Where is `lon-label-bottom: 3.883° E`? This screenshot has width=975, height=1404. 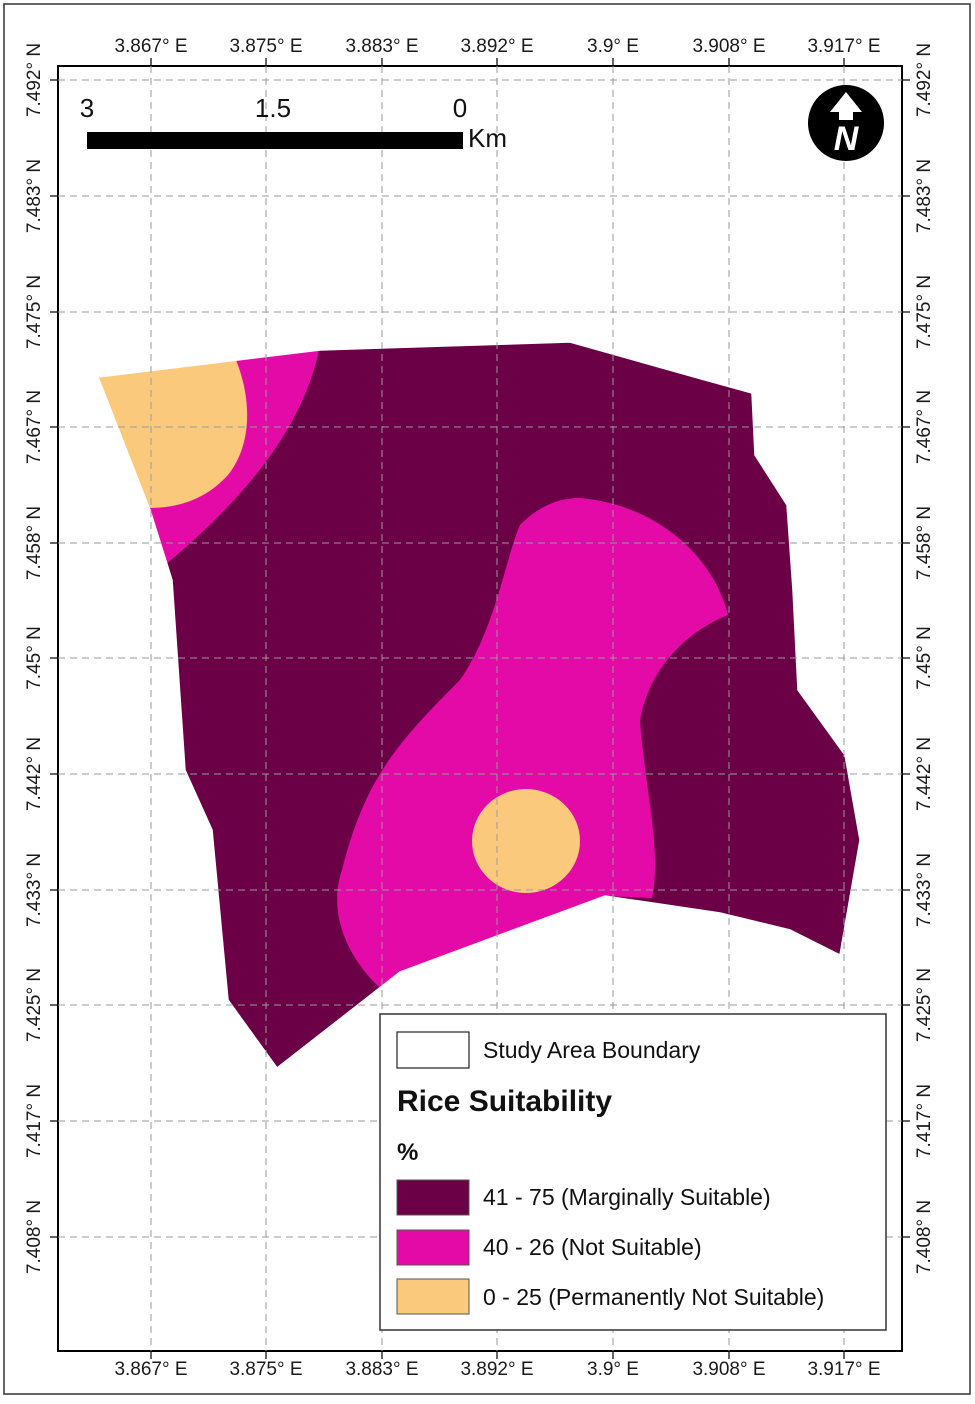 lon-label-bottom: 3.883° E is located at coordinates (381, 1369).